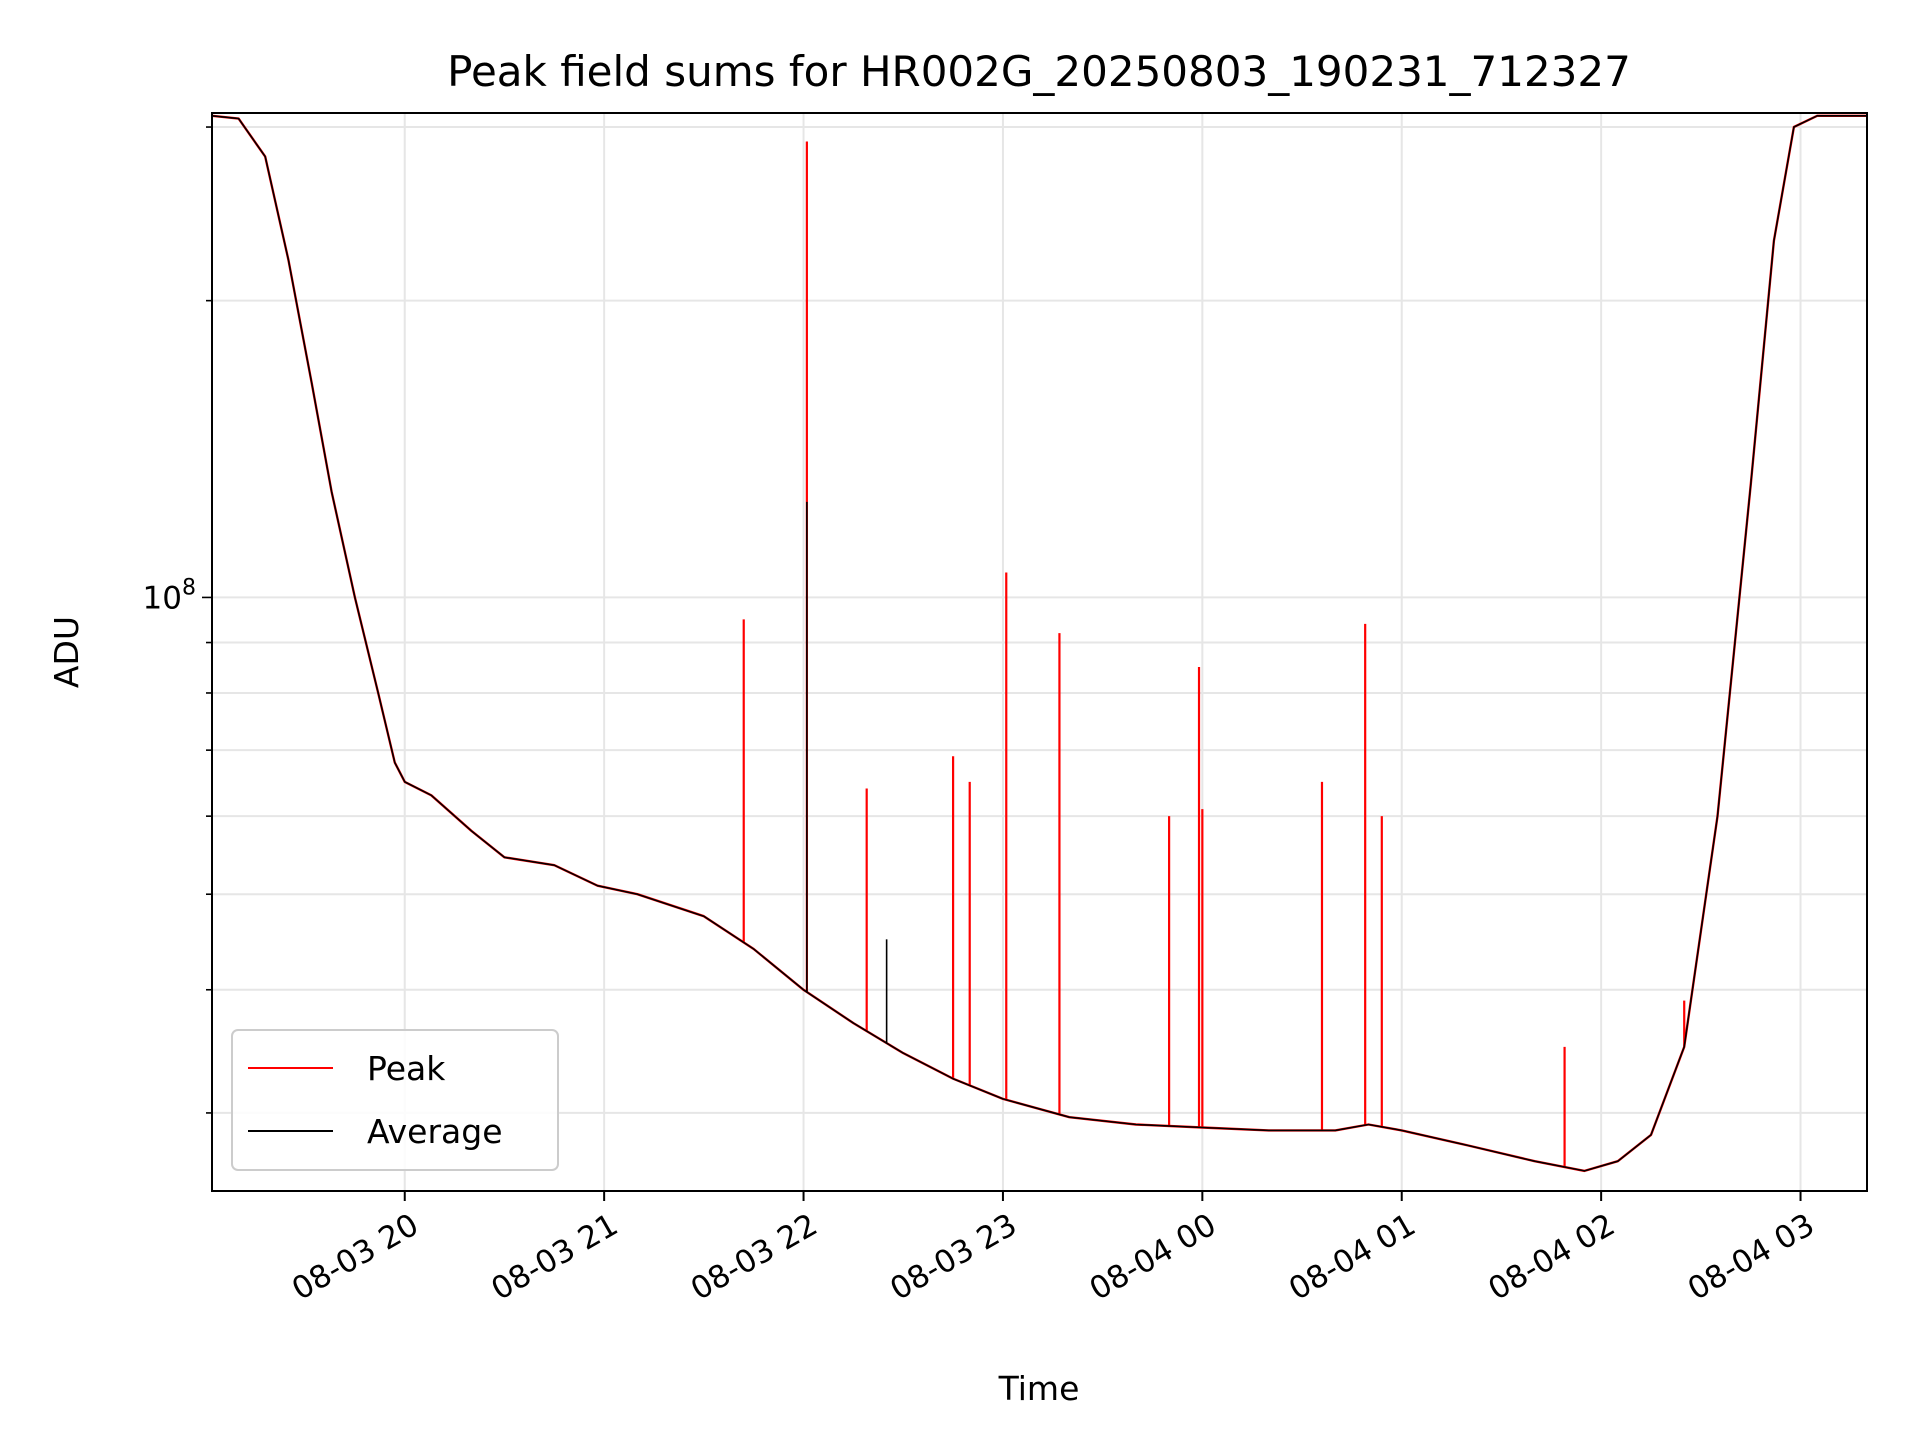 The height and width of the screenshot is (1440, 1920). I want to click on legend: Peak Average, so click(395, 1100).